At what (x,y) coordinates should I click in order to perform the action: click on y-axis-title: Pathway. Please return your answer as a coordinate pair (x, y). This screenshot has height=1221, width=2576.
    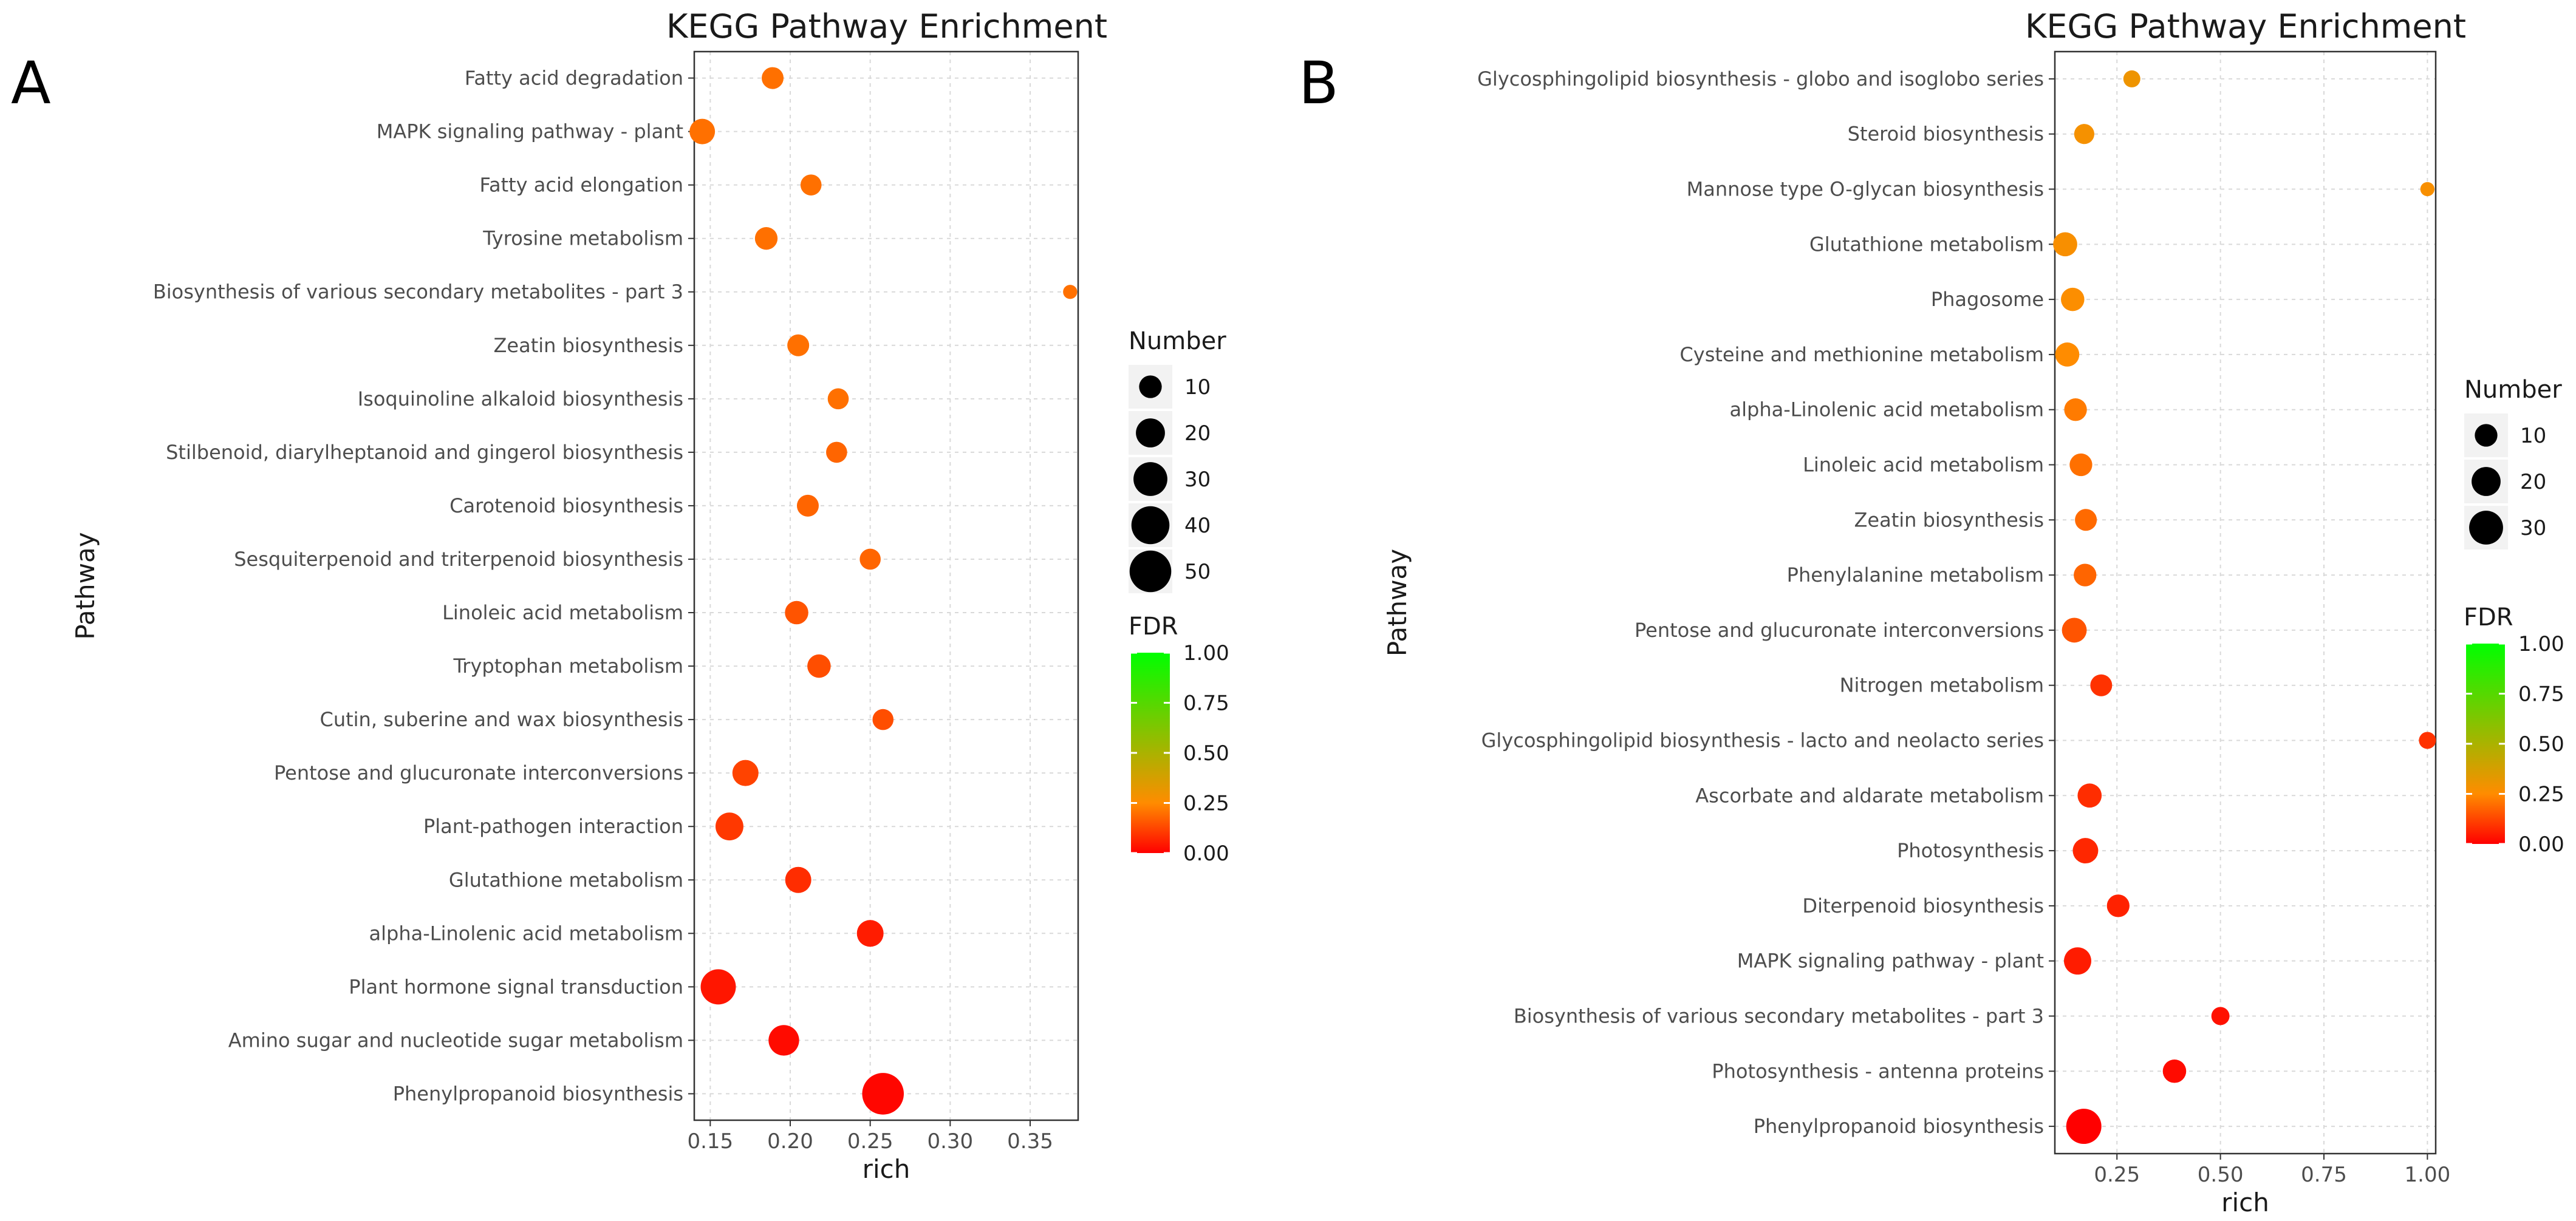
    Looking at the image, I should click on (1397, 602).